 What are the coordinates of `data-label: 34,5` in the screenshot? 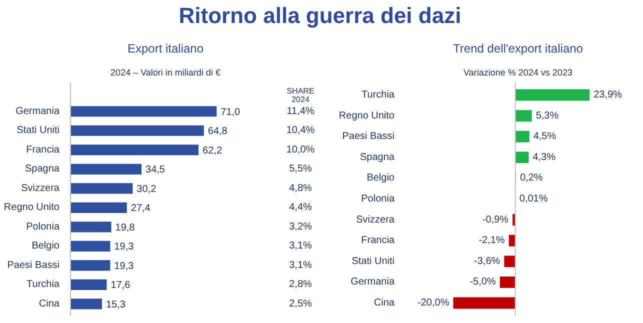 It's located at (156, 170).